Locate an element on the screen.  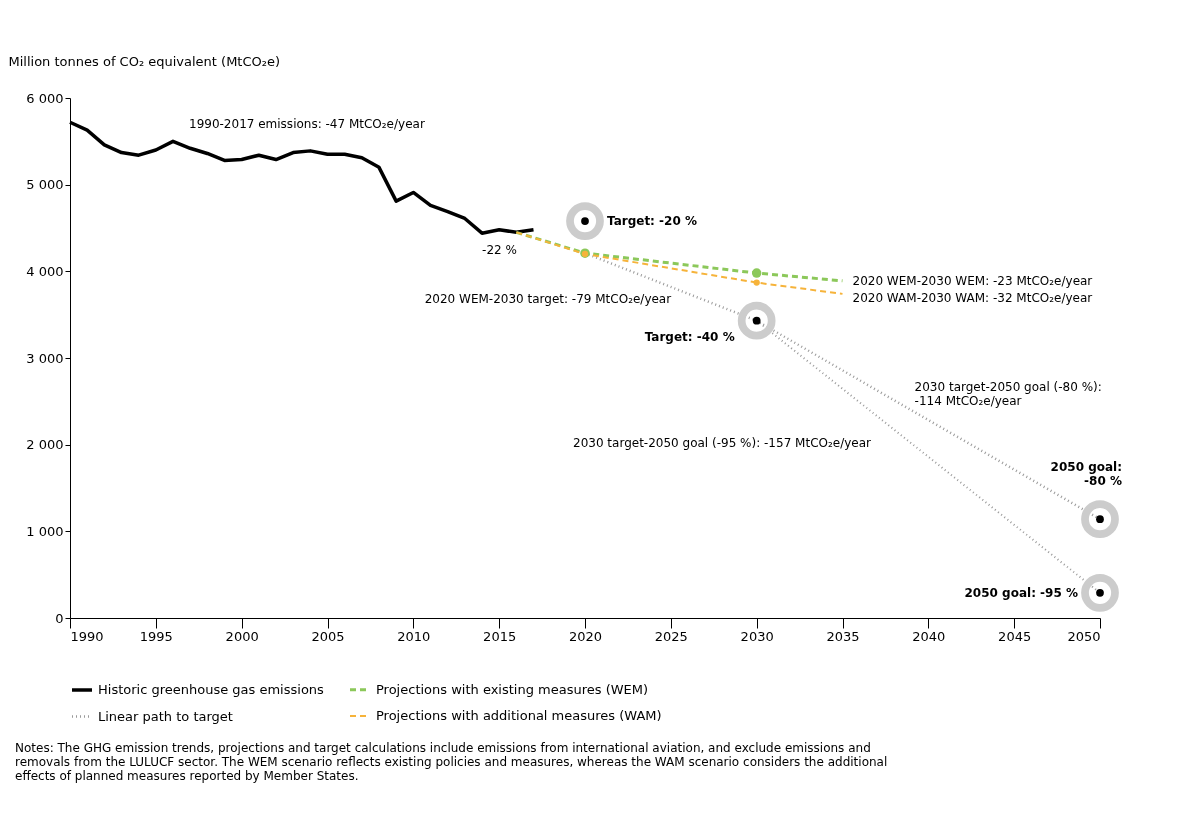
annotation: 2020 WAM-2030 WAM: -32 MtCO₂e/year is located at coordinates (972, 297).